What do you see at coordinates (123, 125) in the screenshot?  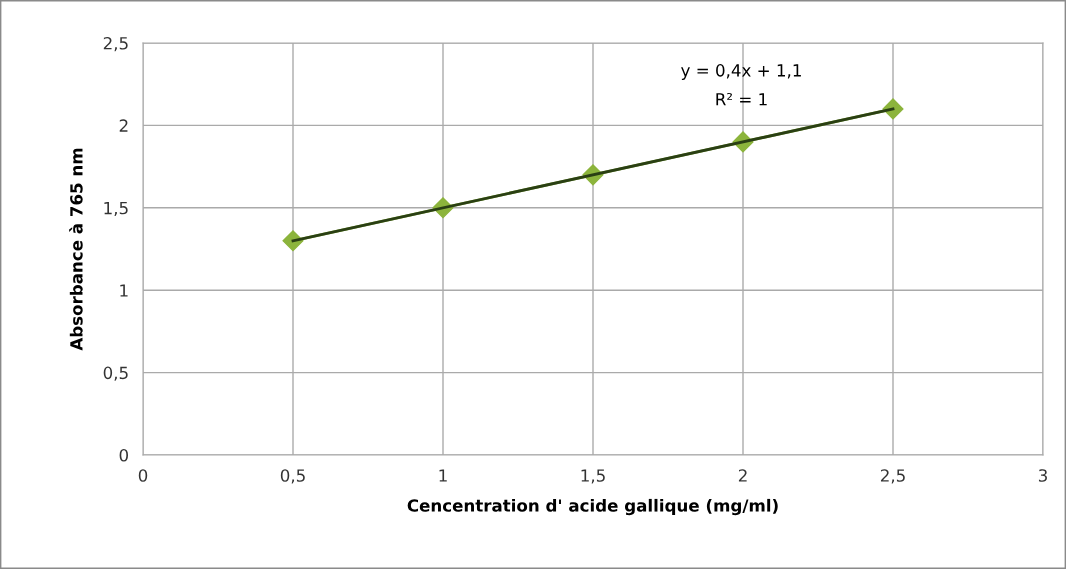 I see `y-tick-label: 2` at bounding box center [123, 125].